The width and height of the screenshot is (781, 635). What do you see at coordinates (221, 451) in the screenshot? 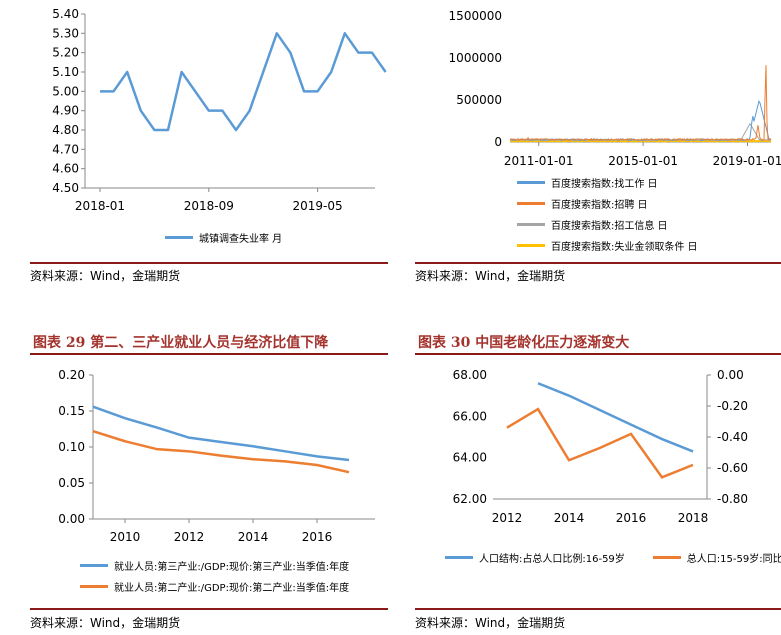
I see `series-line-secondary` at bounding box center [221, 451].